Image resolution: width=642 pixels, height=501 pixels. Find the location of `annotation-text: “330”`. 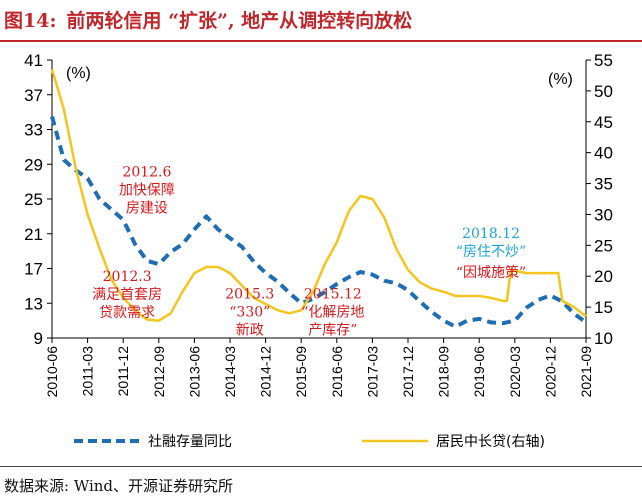

annotation-text: “330” is located at coordinates (249, 312).